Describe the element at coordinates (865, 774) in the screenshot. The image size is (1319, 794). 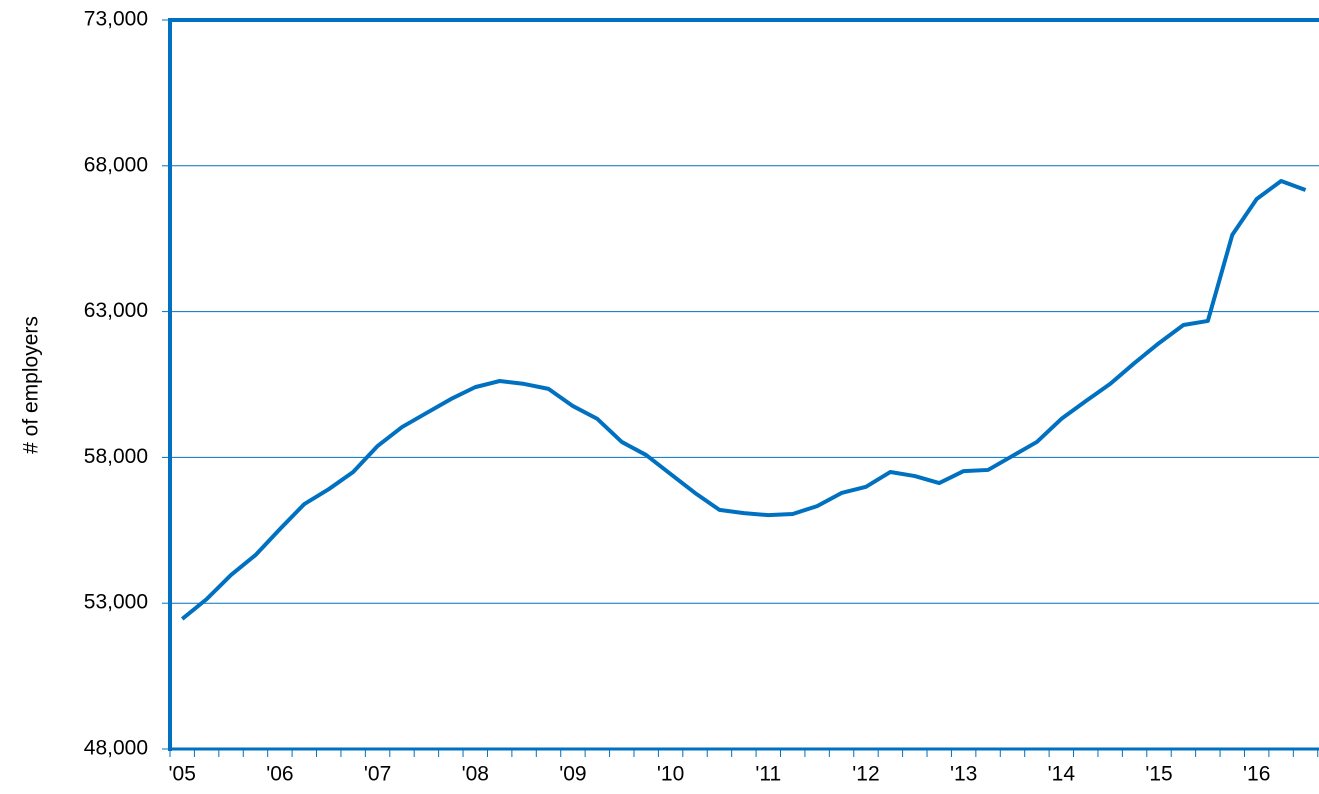
I see `x-tick-label: '12` at that location.